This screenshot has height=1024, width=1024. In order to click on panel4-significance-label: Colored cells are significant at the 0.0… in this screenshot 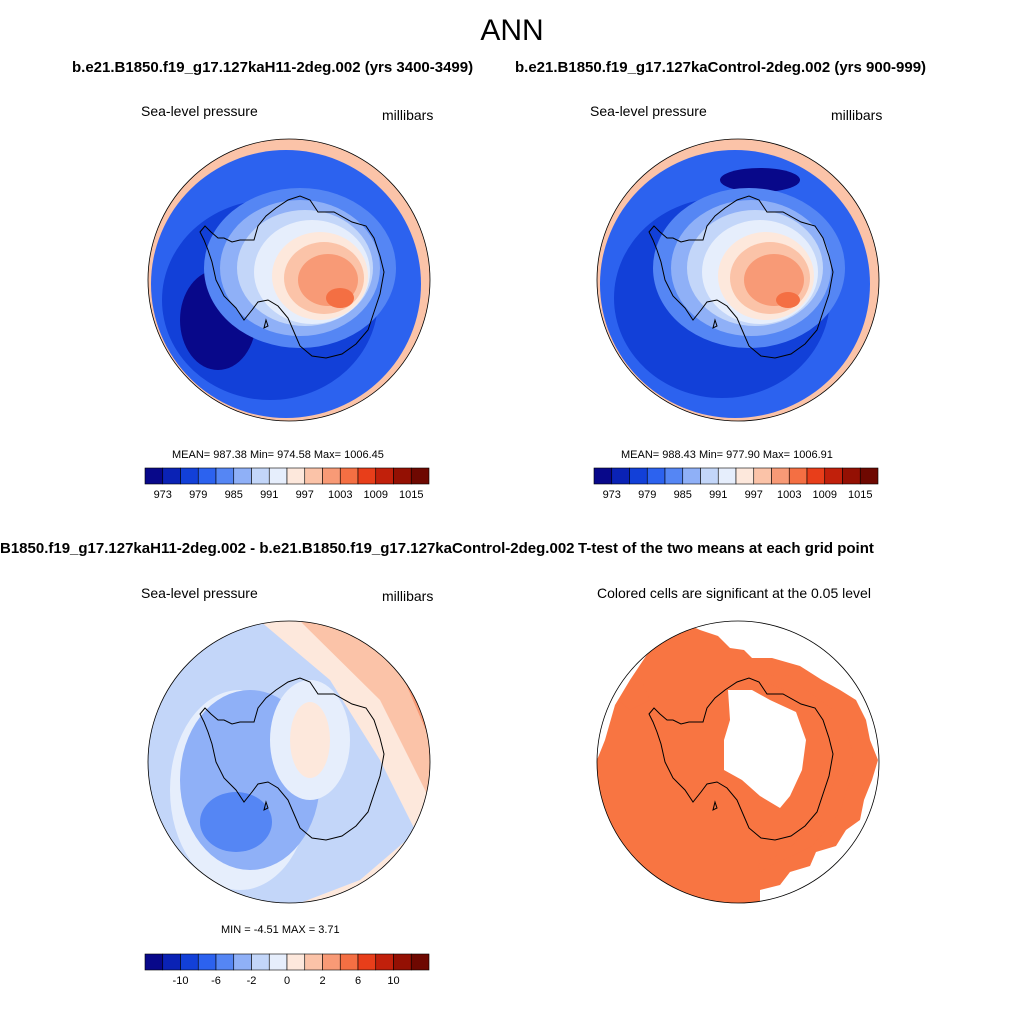, I will do `click(734, 593)`.